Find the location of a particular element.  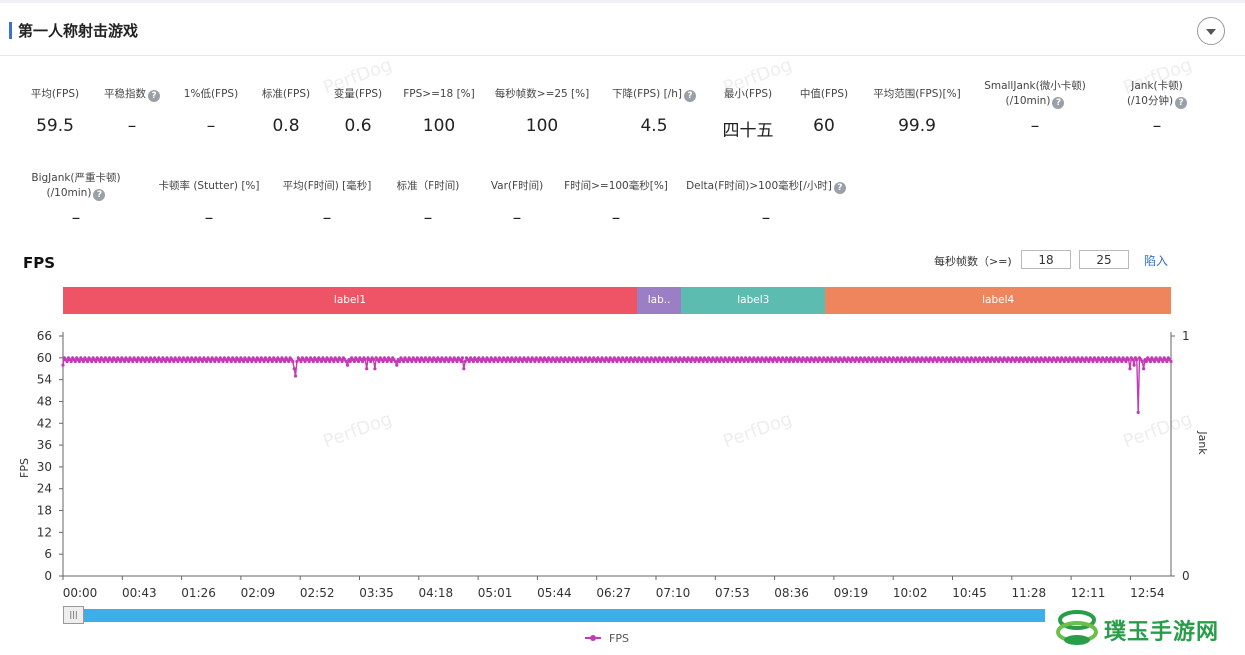

chart-legend: FPS is located at coordinates (607, 638).